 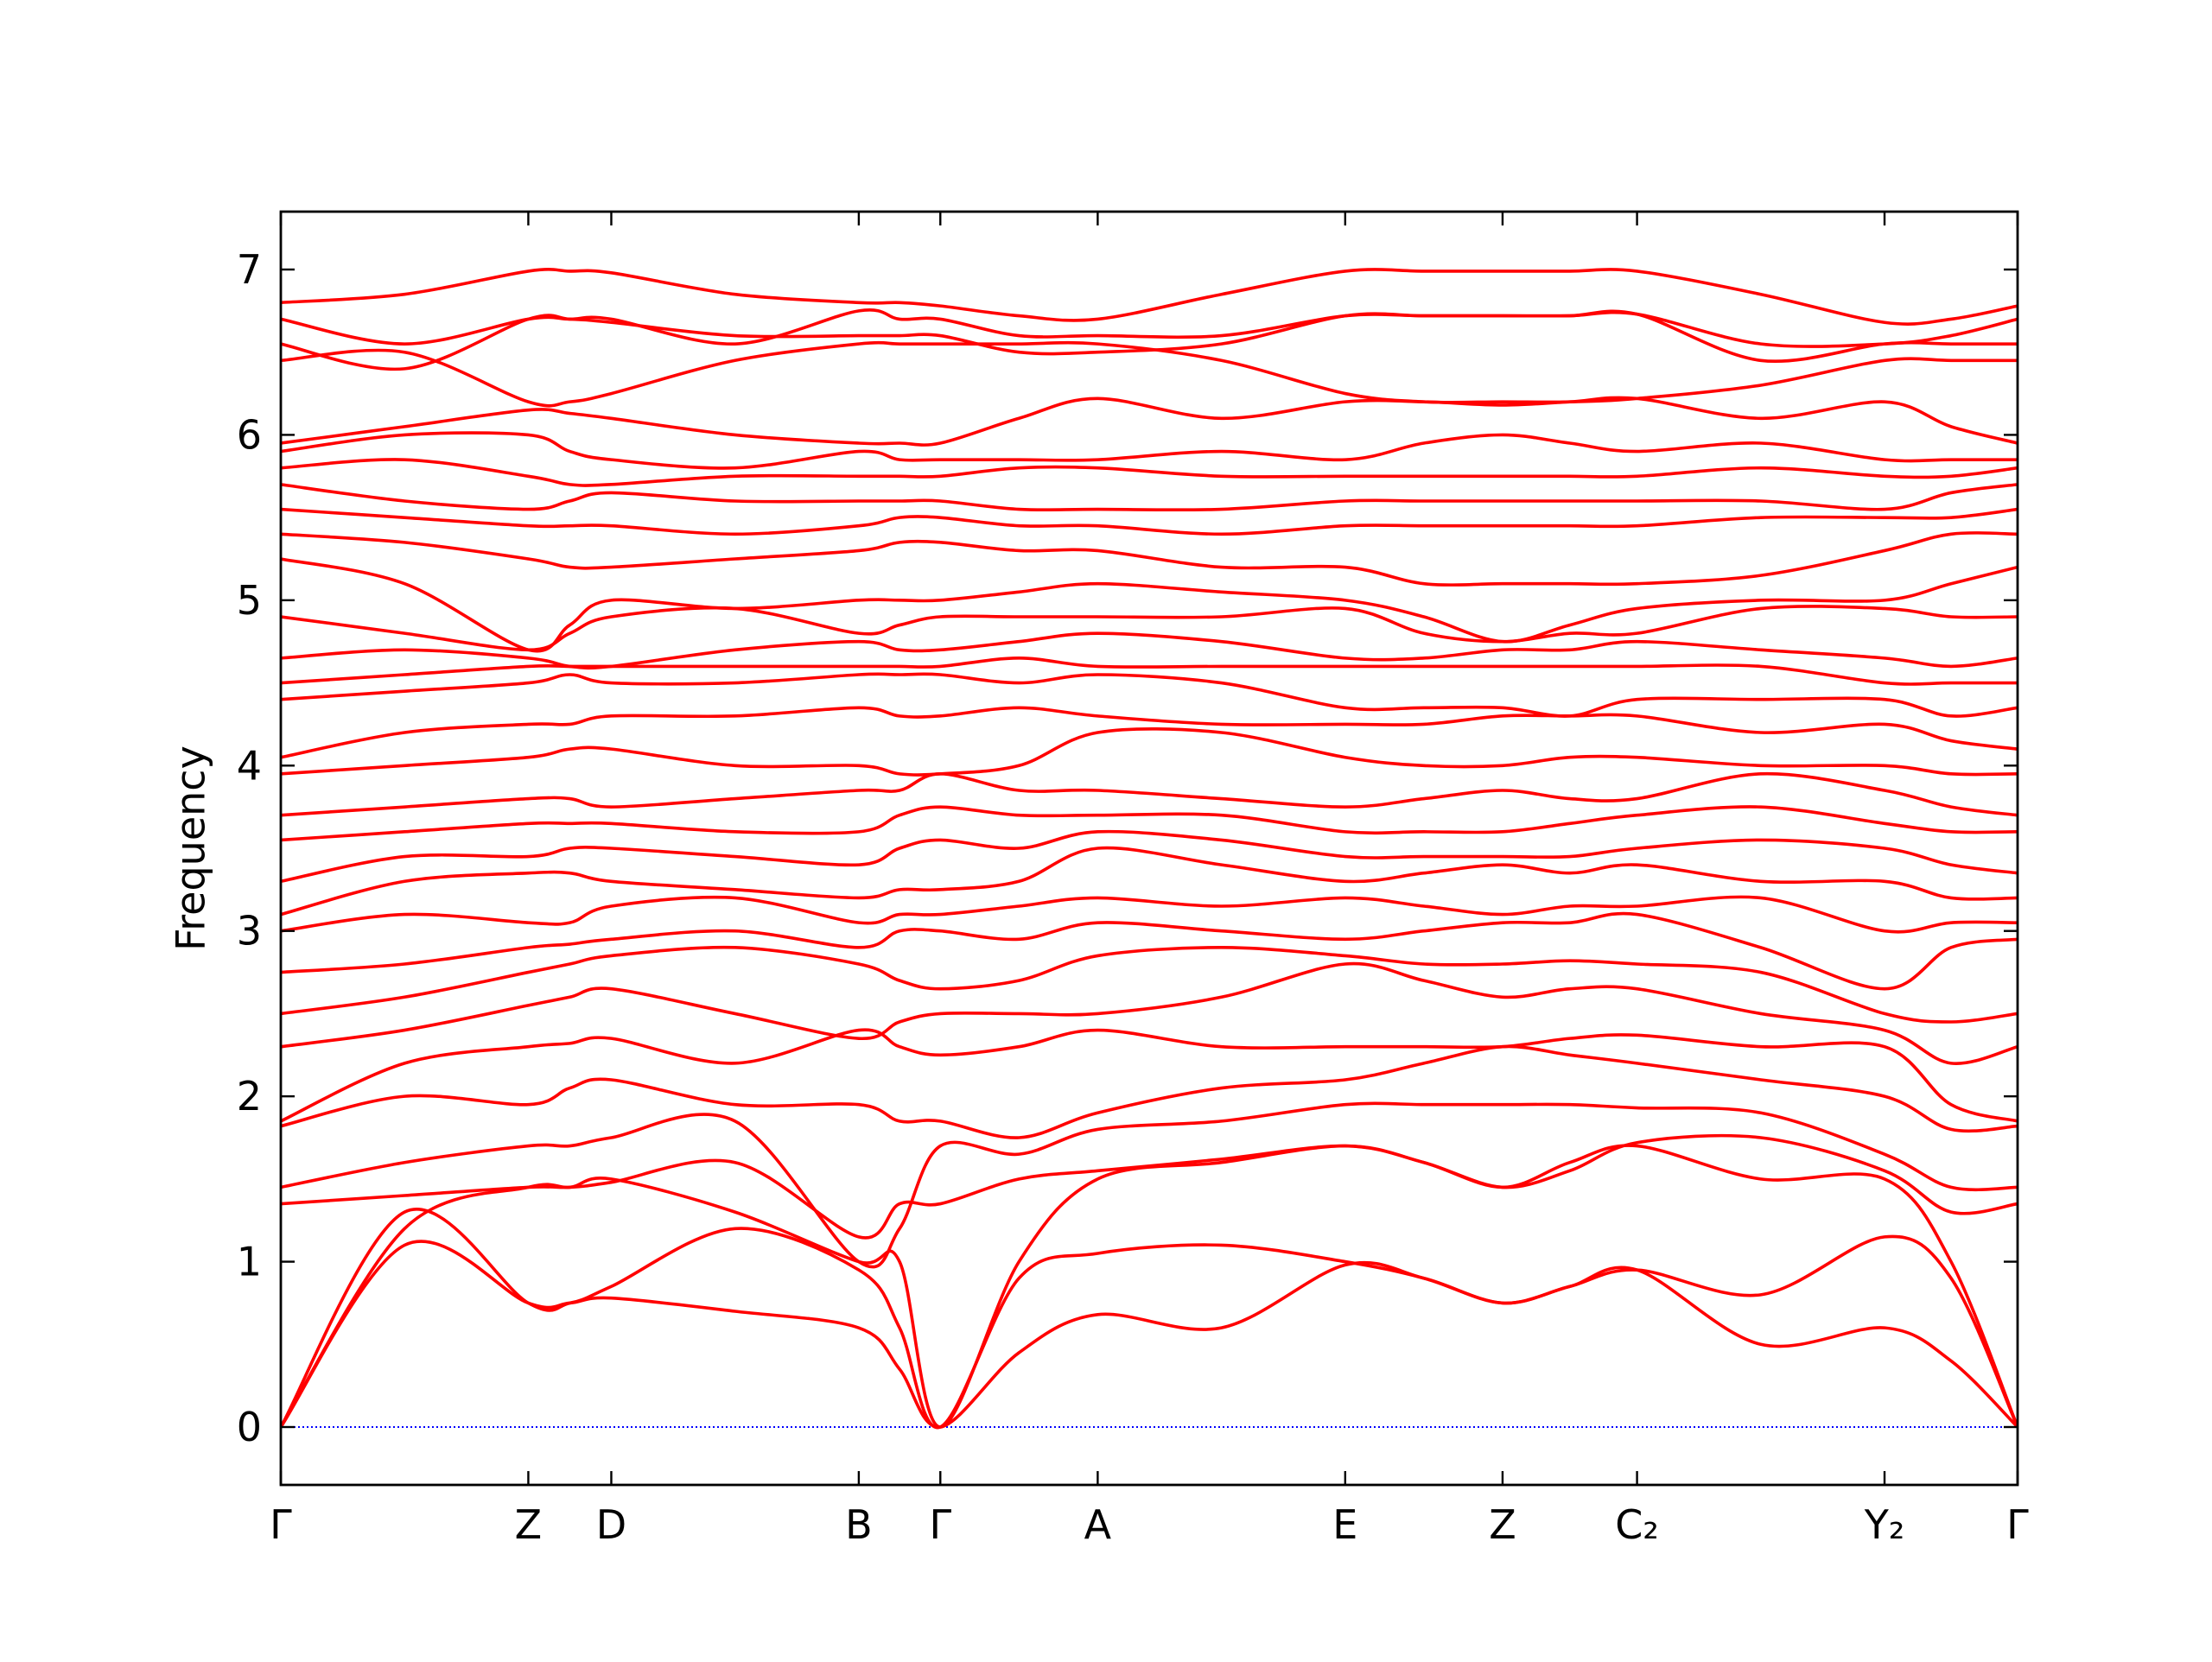 What do you see at coordinates (191, 848) in the screenshot?
I see `y-axis-label: Frequency` at bounding box center [191, 848].